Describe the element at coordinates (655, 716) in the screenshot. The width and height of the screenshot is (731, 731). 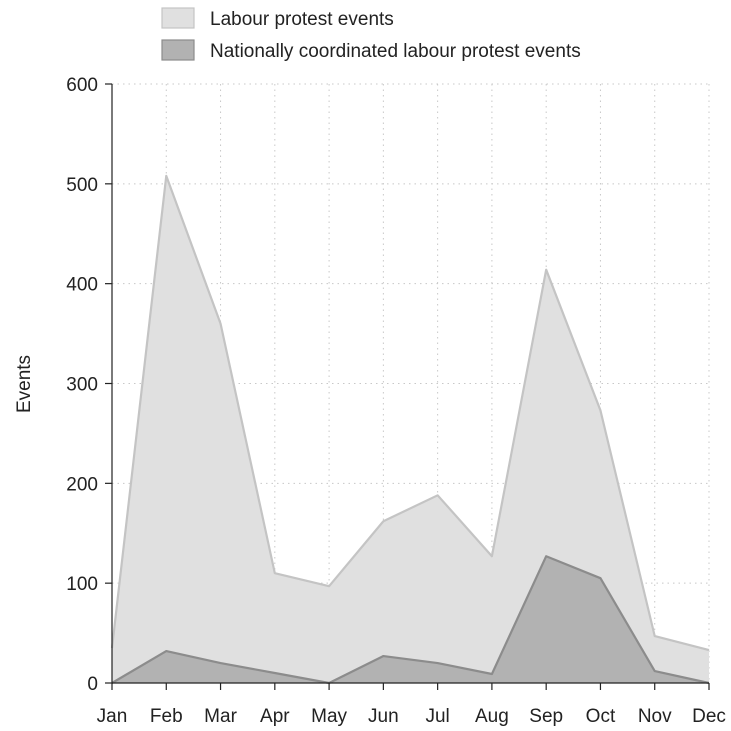
I see `x-tick-label: Nov` at that location.